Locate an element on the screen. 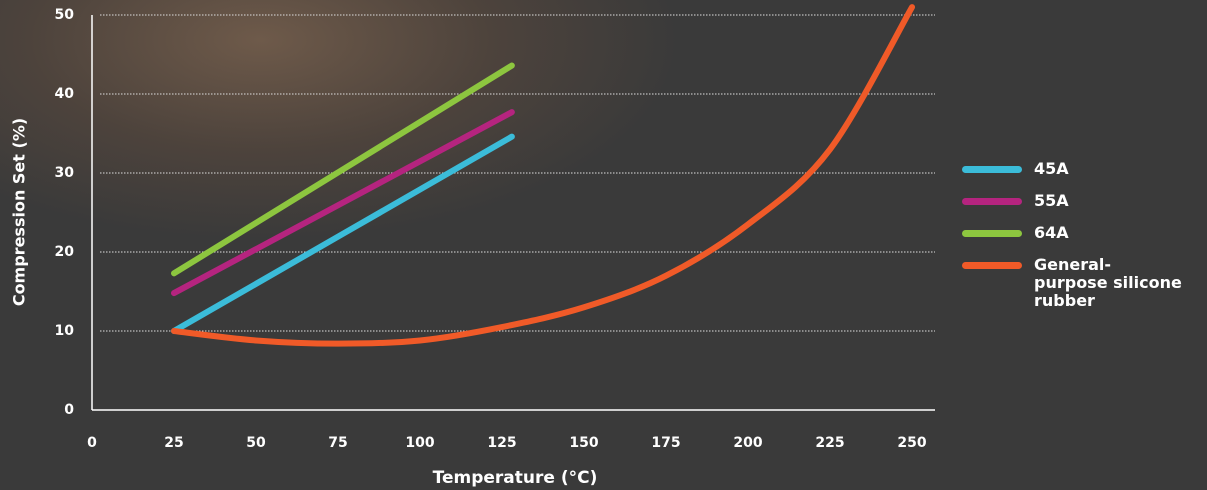  y-tick-label: 20 is located at coordinates (65, 252).